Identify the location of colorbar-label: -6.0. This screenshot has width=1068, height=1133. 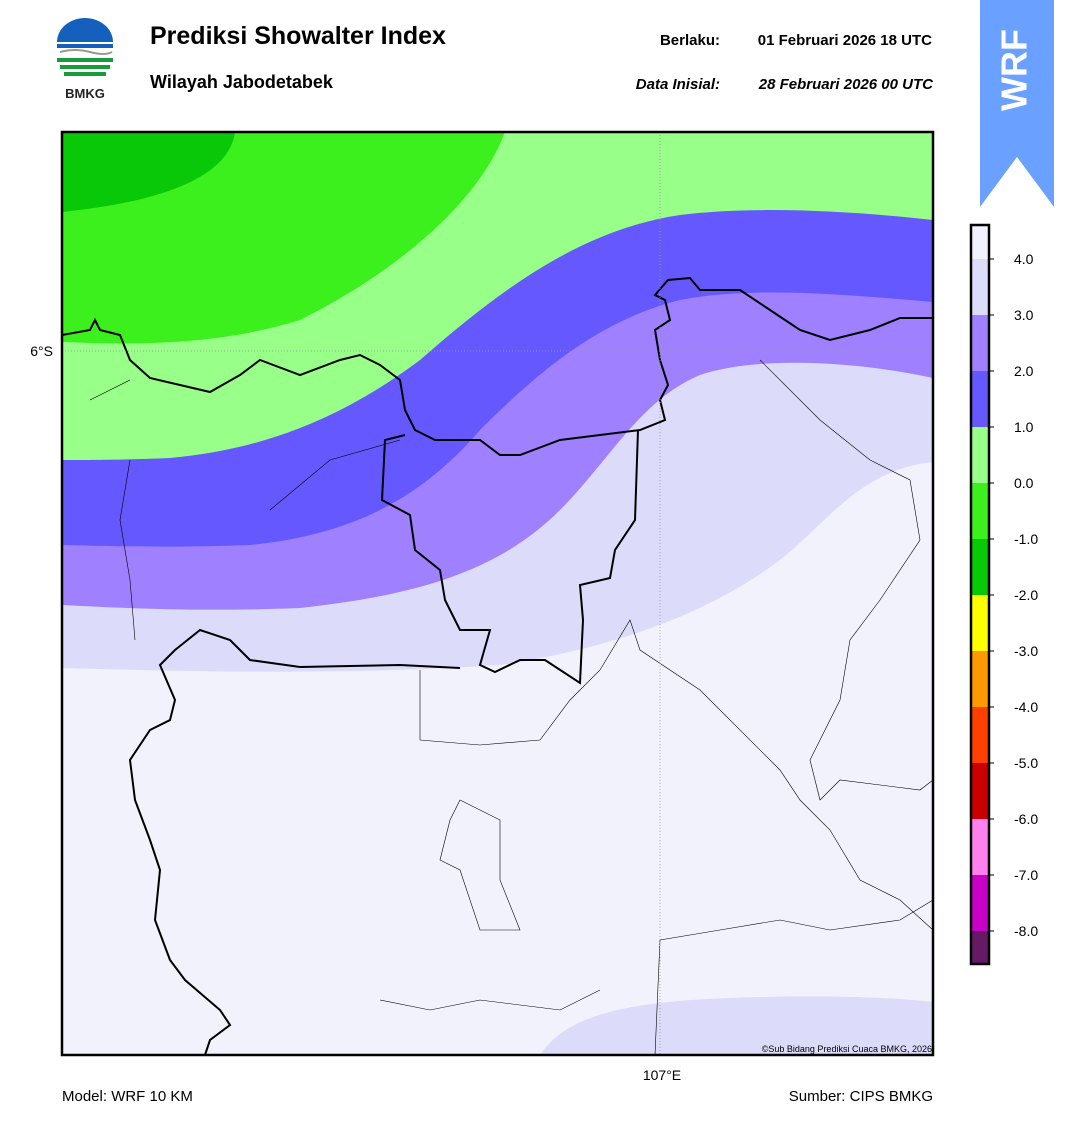
(1026, 819).